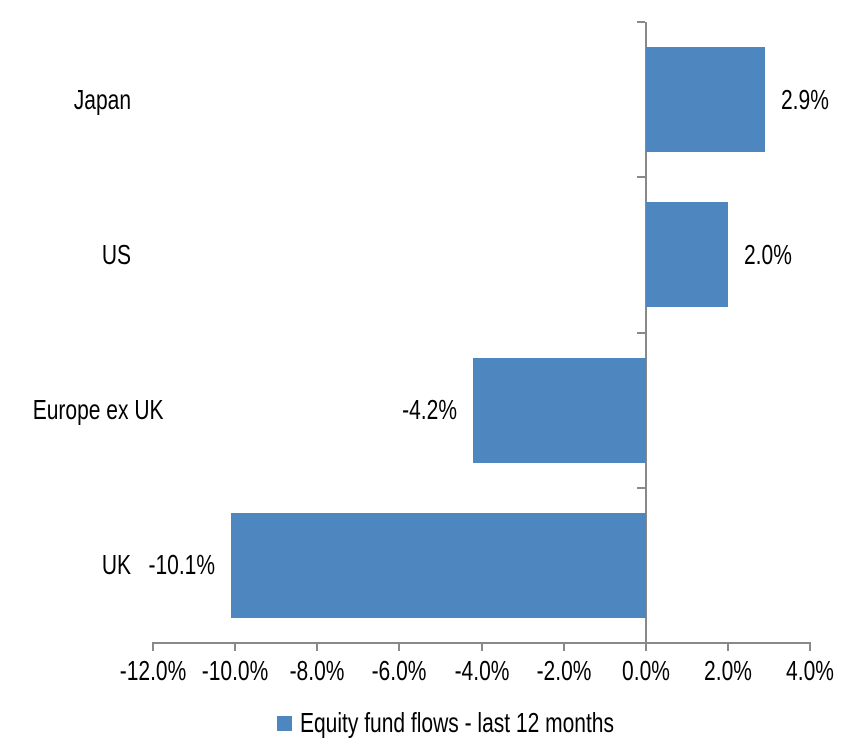  I want to click on x-tick-label: 2.0%, so click(727, 670).